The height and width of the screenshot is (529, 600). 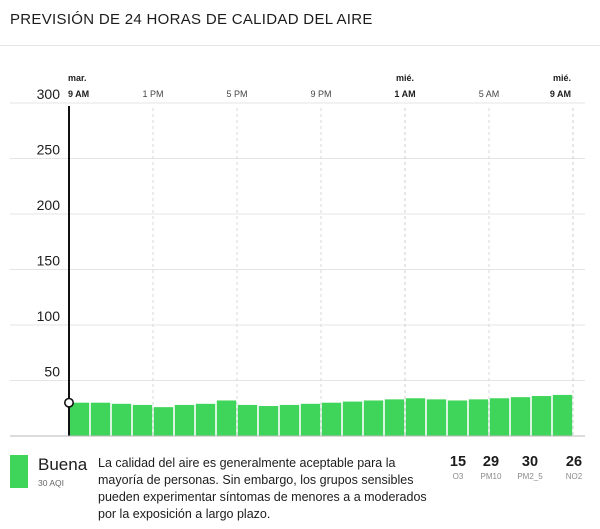 I want to click on x-tick-time-label: 1 AM, so click(x=404, y=94).